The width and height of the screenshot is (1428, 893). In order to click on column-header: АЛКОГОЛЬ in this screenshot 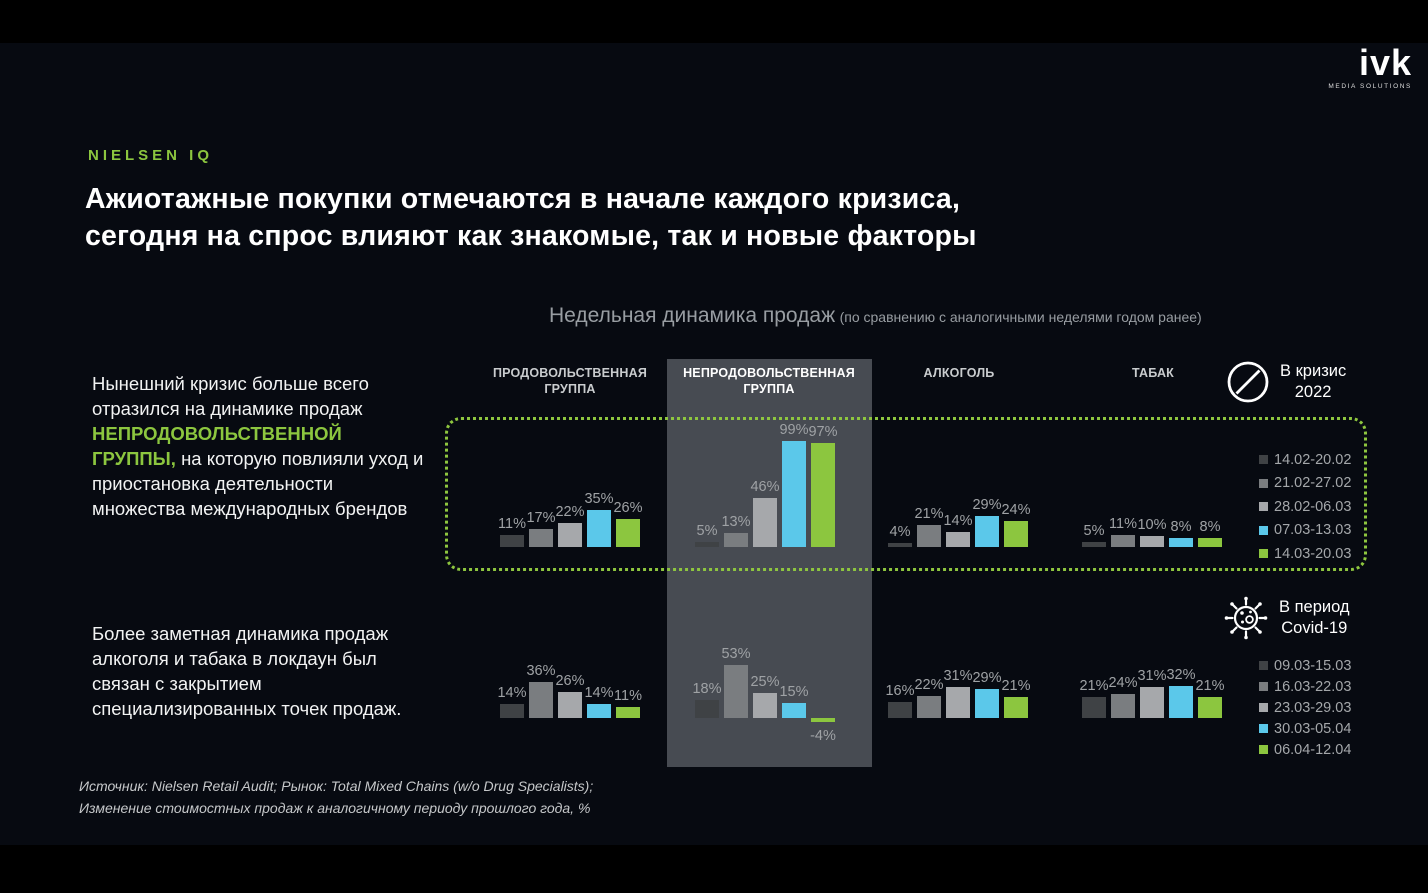, I will do `click(959, 373)`.